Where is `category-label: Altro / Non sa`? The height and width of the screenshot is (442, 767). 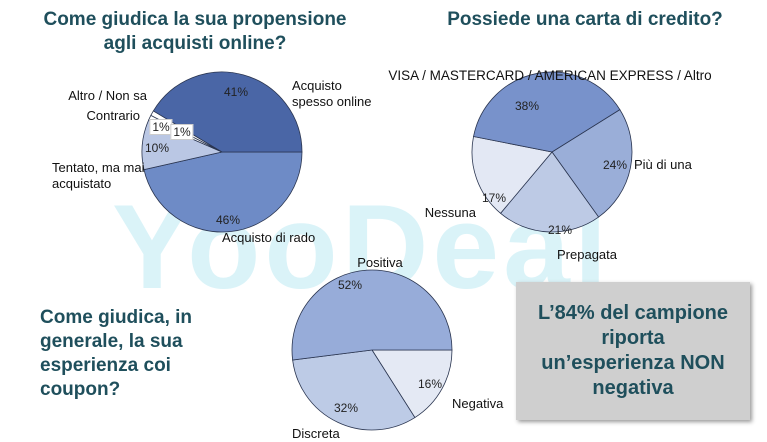 category-label: Altro / Non sa is located at coordinates (107, 95).